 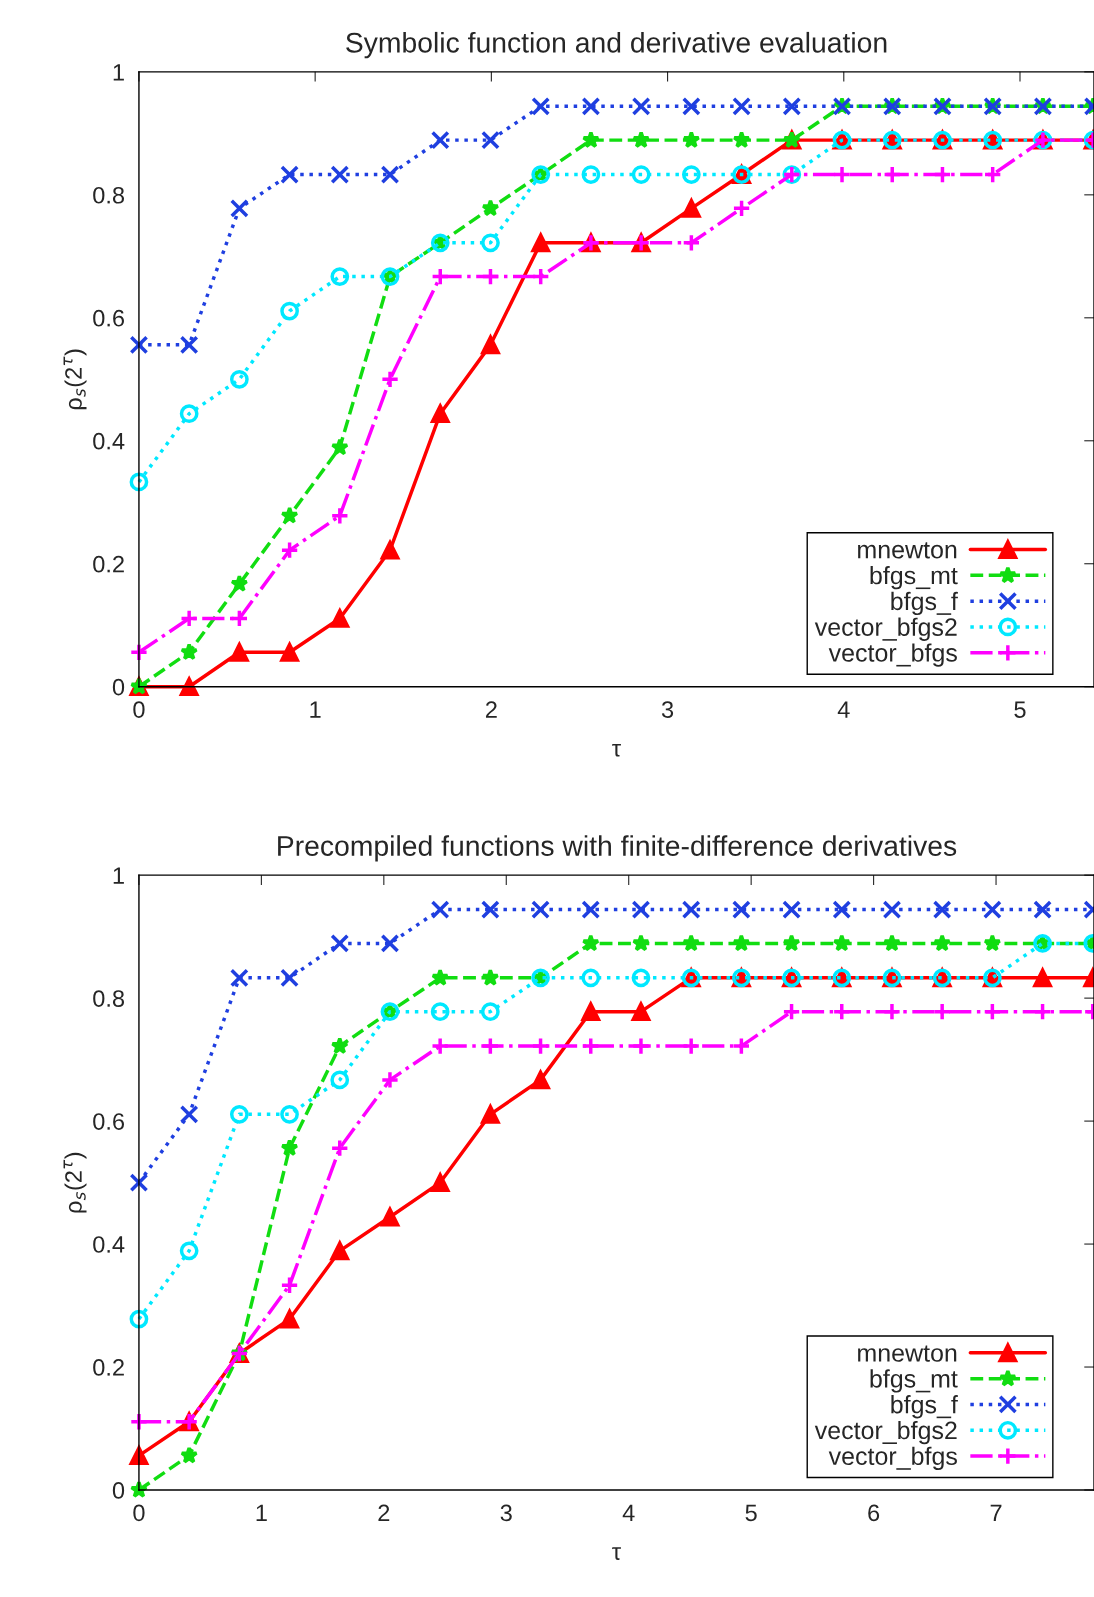 I want to click on x-tick-label: 7, so click(x=996, y=1512).